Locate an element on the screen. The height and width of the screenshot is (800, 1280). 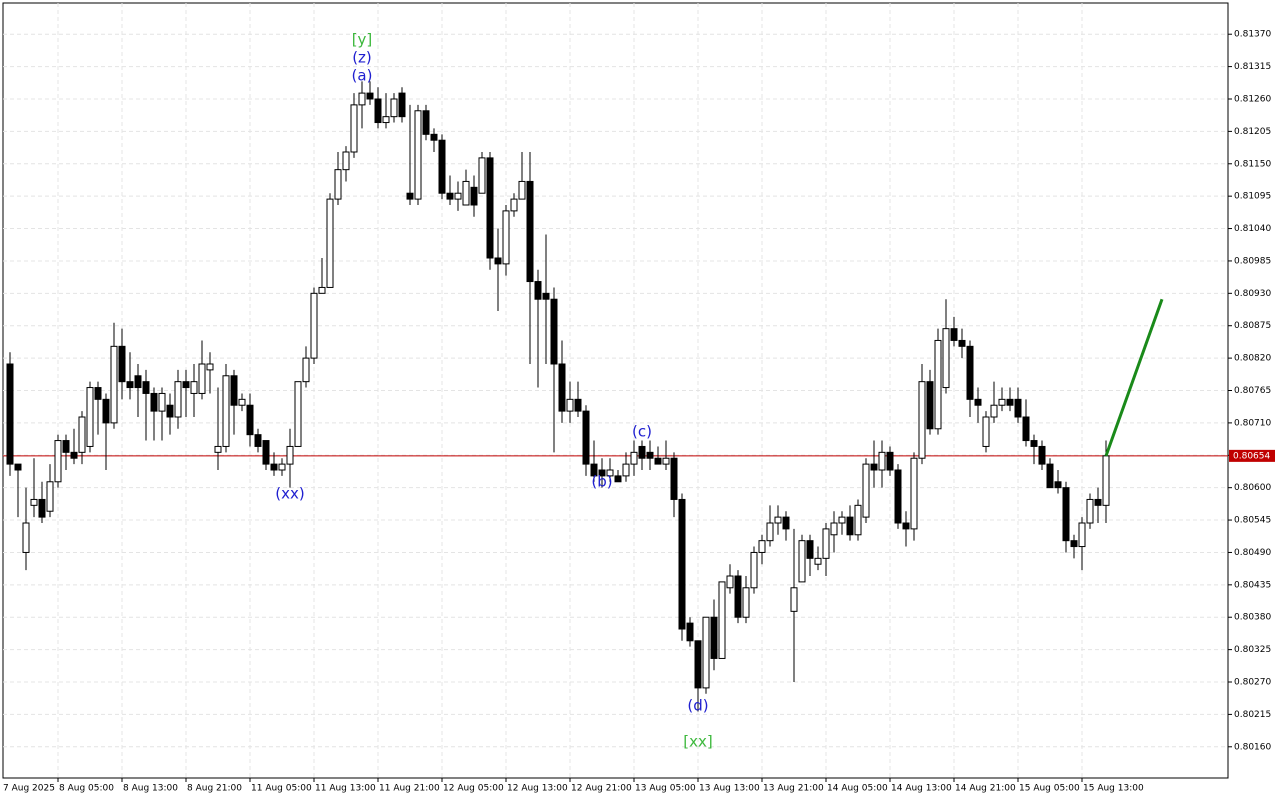
y-tick-label: 0.81205 is located at coordinates (1252, 132).